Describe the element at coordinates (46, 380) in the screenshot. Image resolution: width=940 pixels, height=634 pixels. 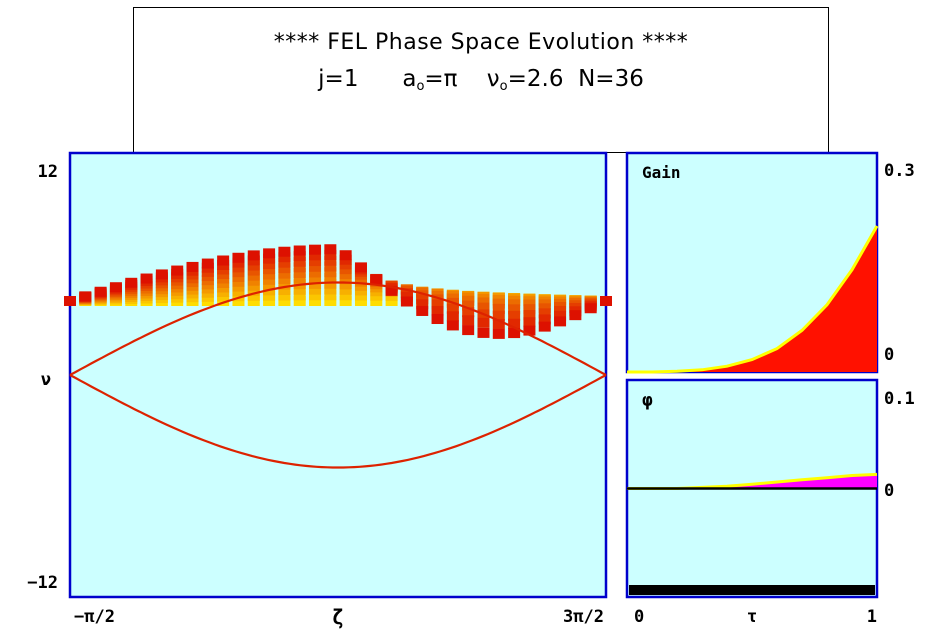
I see `y-axis-label: ν` at that location.